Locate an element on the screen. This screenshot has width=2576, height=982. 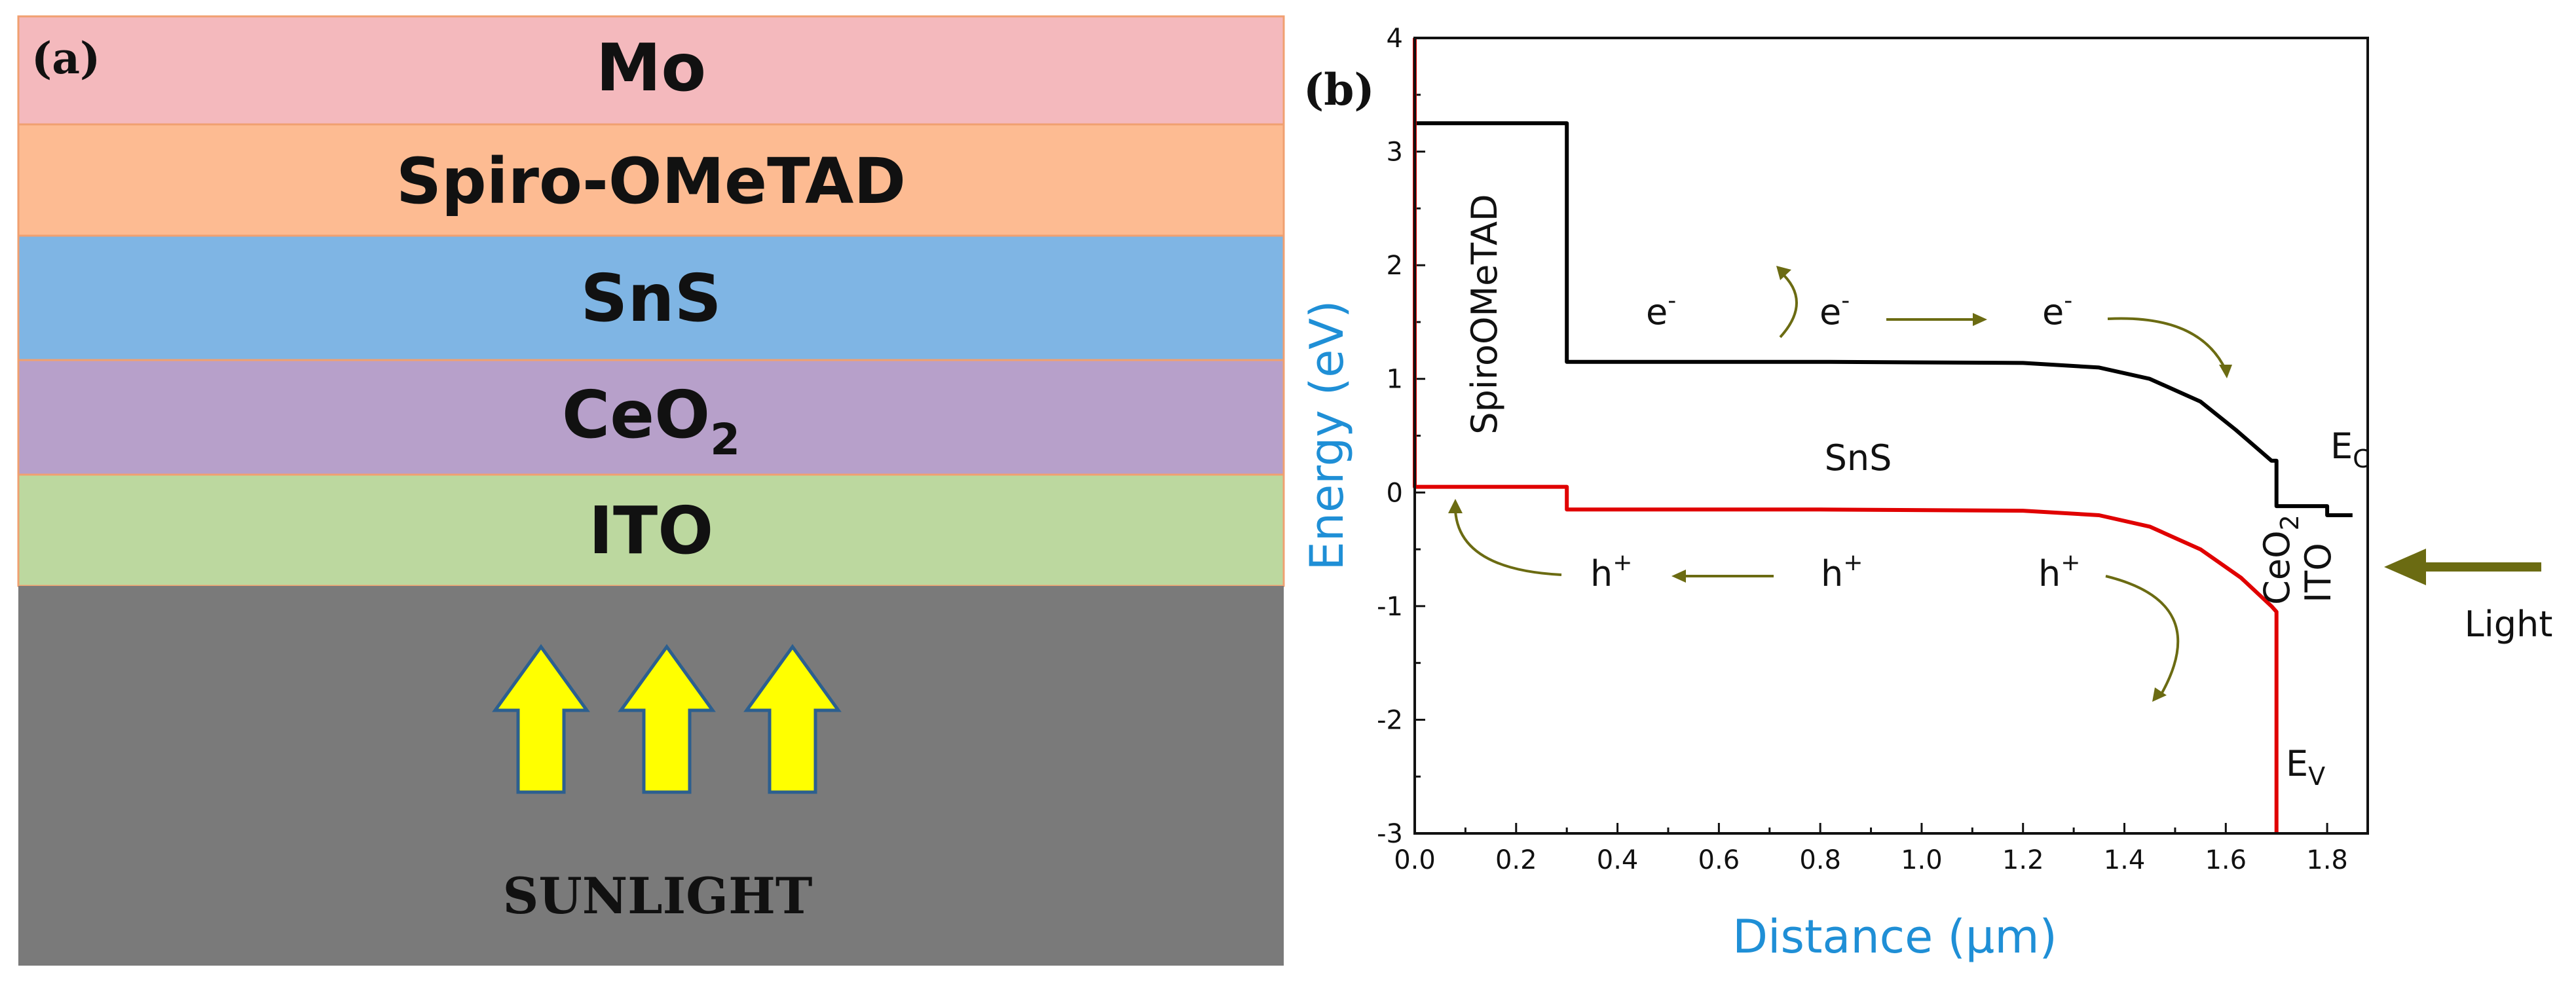
layer-label-spiro: Spiro-OMeTAD is located at coordinates (651, 181).